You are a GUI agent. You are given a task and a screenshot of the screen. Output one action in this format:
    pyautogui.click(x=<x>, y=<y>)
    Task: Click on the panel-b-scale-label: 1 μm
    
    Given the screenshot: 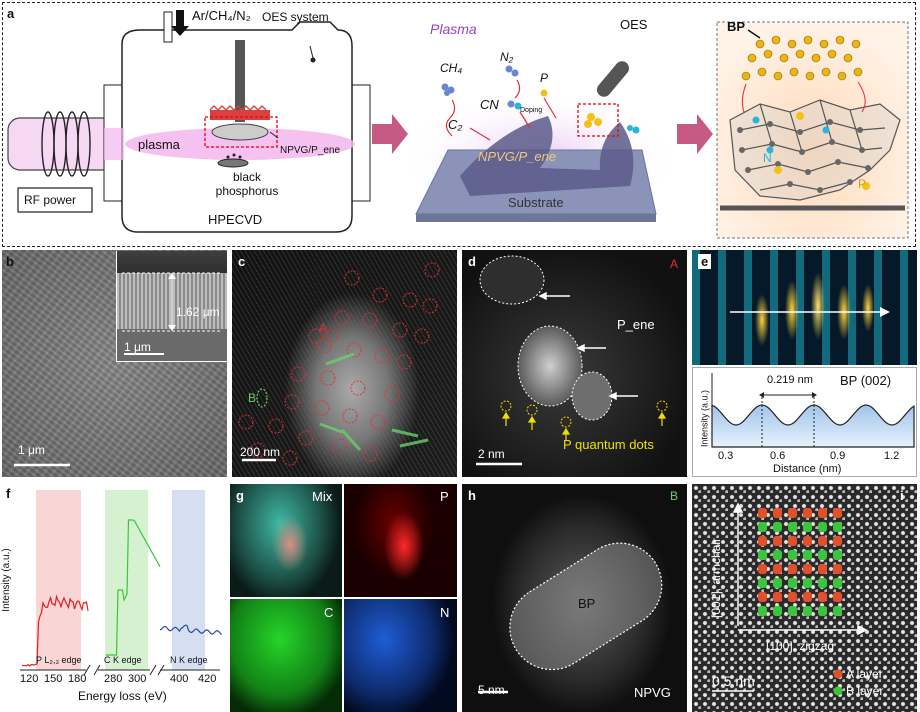 What is the action you would take?
    pyautogui.click(x=31, y=450)
    